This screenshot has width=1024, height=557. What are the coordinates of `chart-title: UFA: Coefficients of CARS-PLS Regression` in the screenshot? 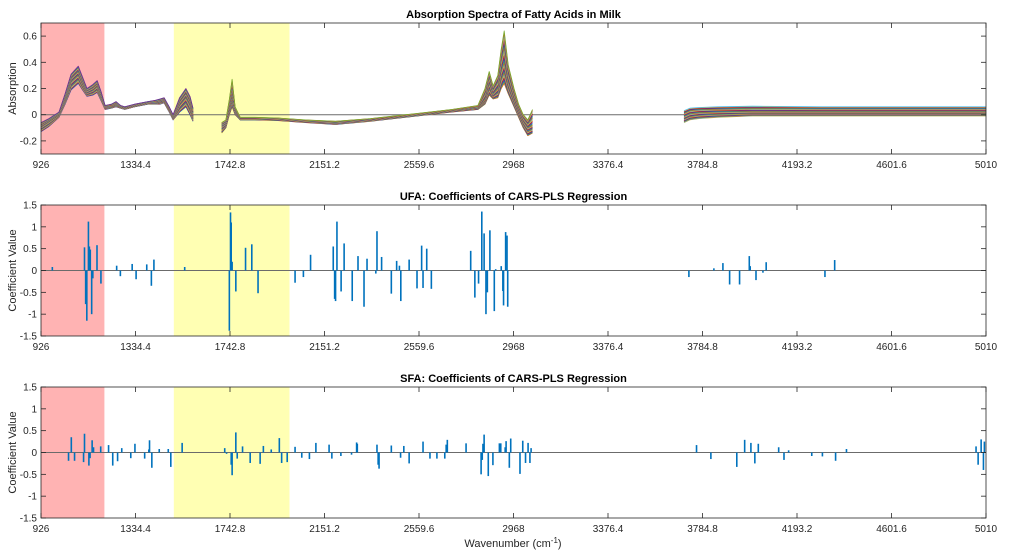 It's located at (514, 197).